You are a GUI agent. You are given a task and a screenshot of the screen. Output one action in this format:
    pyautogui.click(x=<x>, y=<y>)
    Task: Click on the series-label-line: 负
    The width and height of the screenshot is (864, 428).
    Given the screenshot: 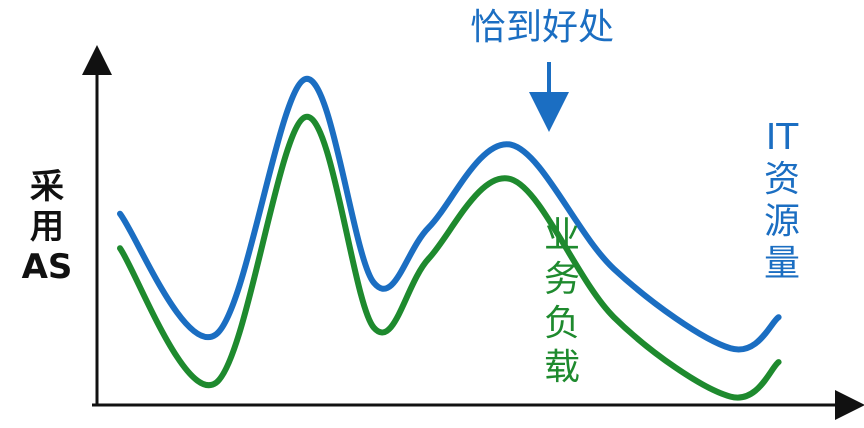 What is the action you would take?
    pyautogui.click(x=561, y=323)
    